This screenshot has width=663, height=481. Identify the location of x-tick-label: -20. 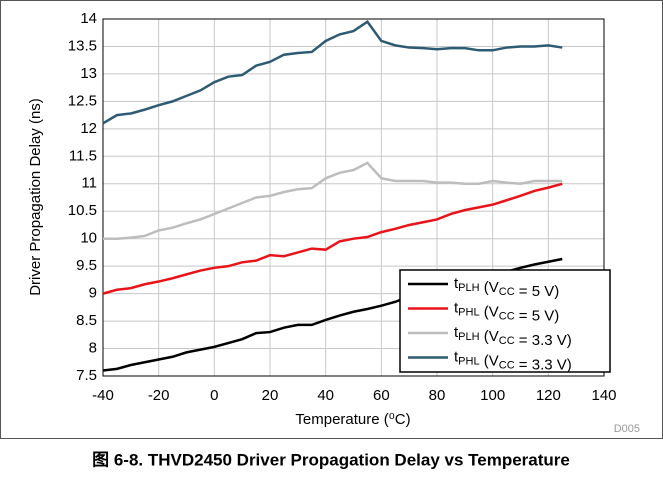
(159, 395).